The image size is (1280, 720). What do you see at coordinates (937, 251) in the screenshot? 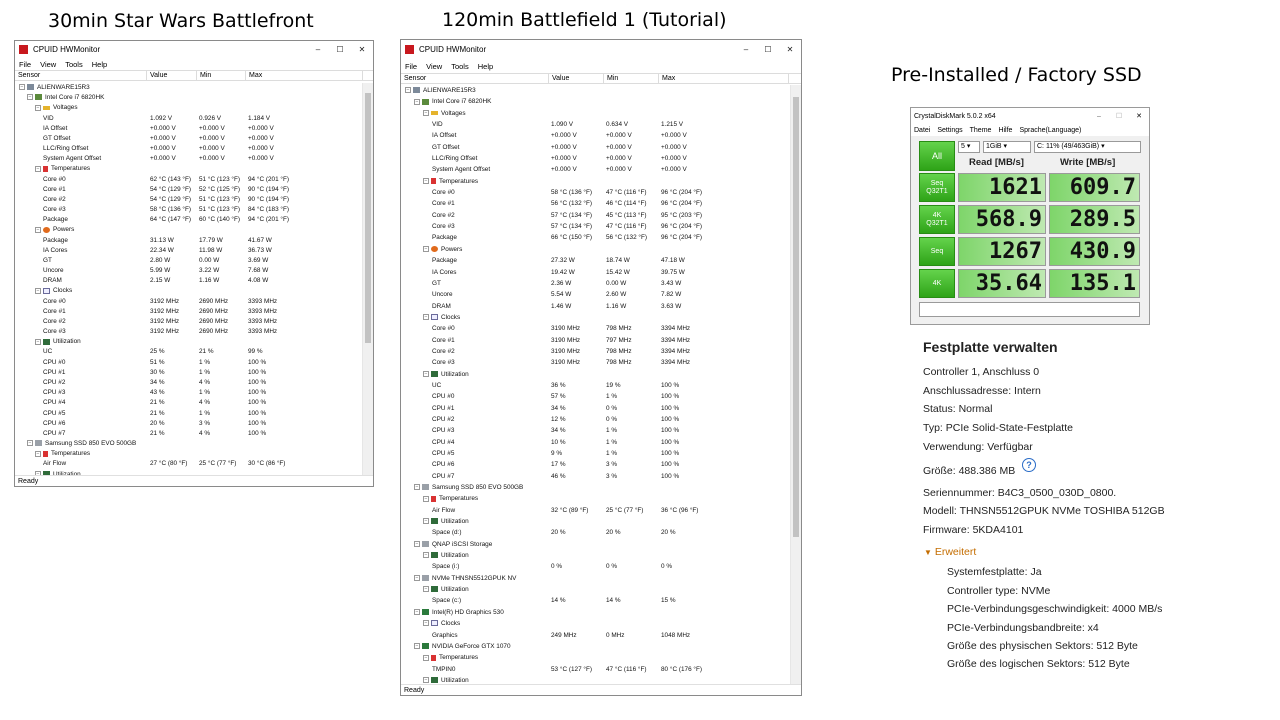
I see `test-seq-button: Seq` at bounding box center [937, 251].